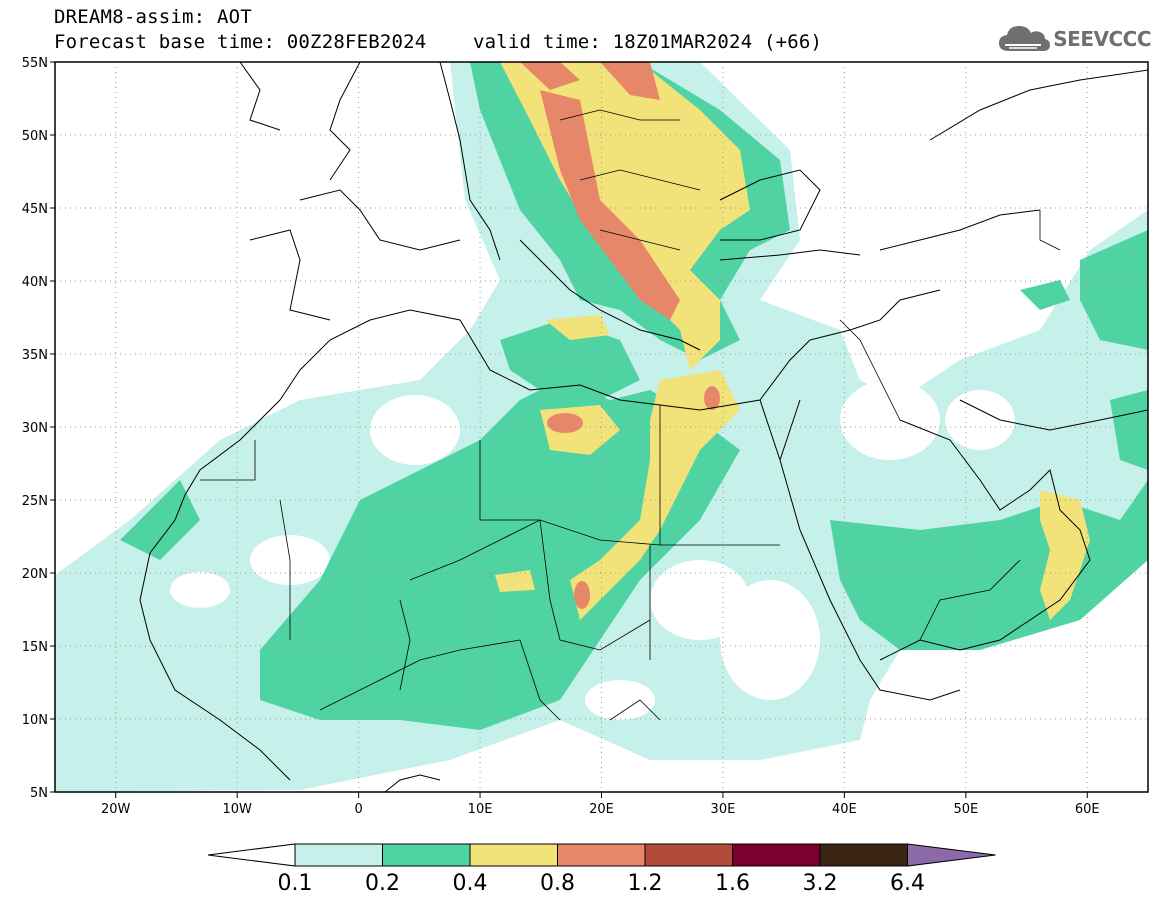 This screenshot has height=905, width=1165. Describe the element at coordinates (1025, 38) in the screenshot. I see `cloud-icon` at that location.